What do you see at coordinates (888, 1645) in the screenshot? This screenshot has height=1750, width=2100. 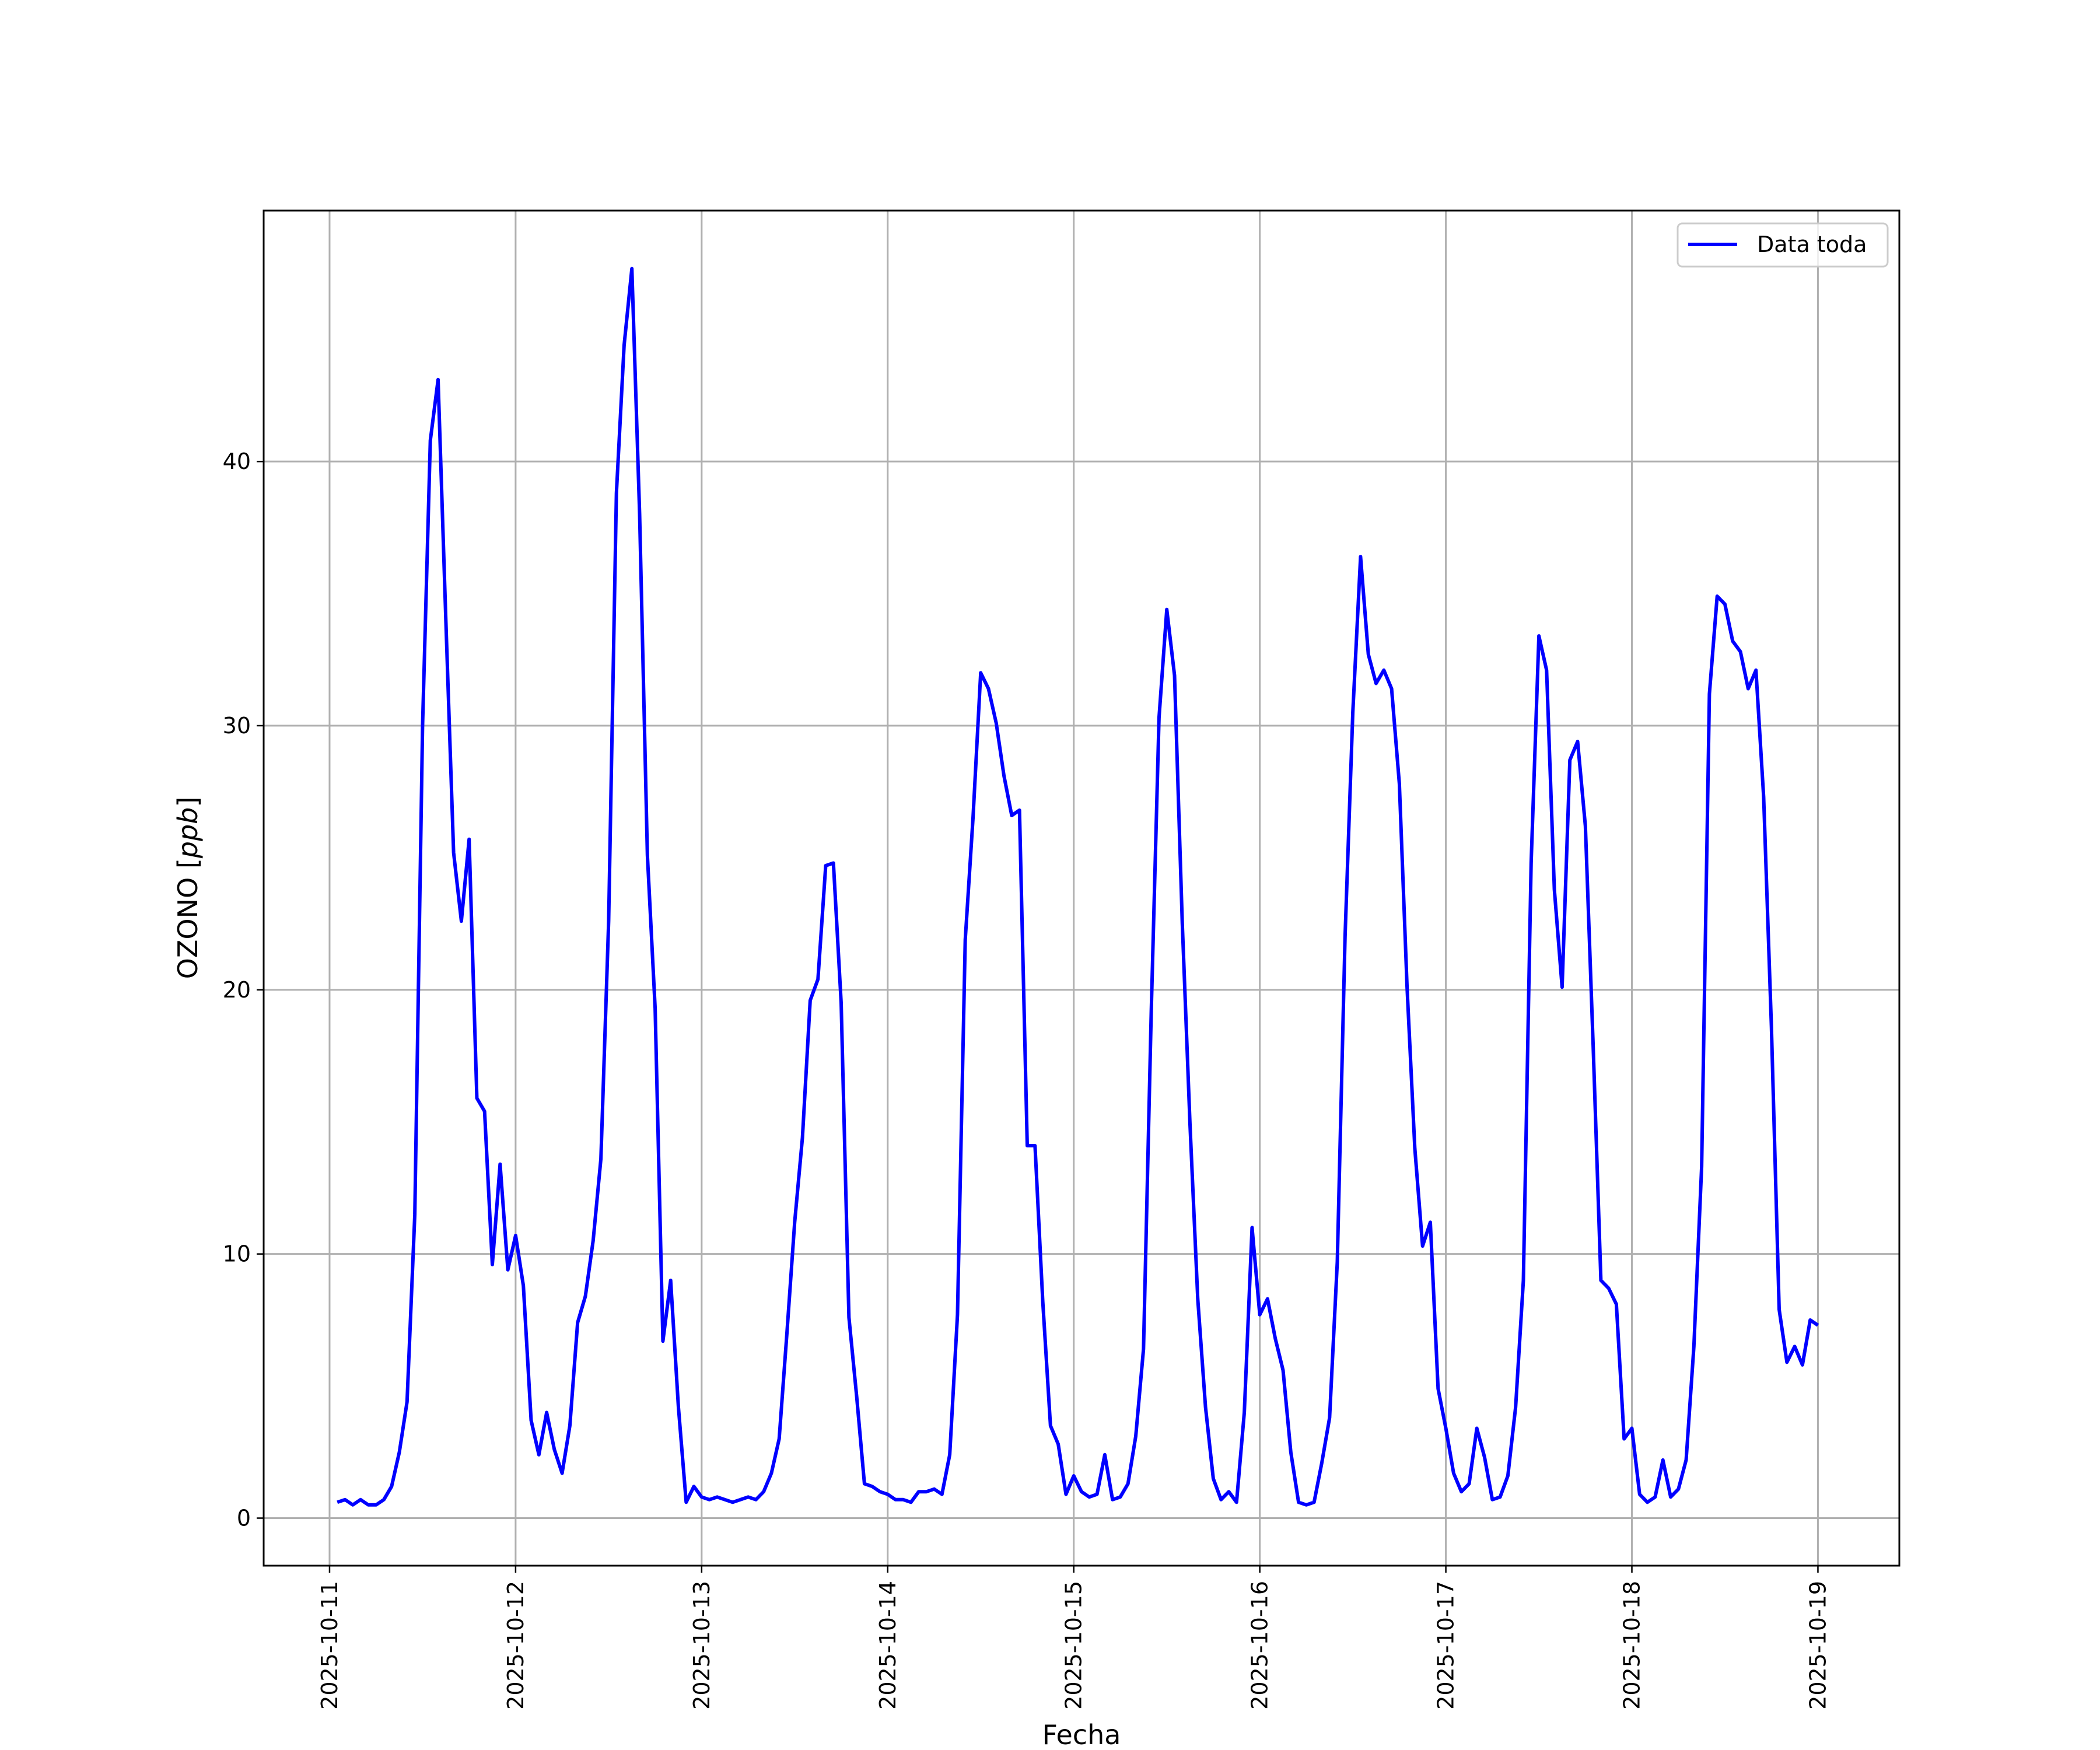 I see `x-tick-label: 2025-10-14` at bounding box center [888, 1645].